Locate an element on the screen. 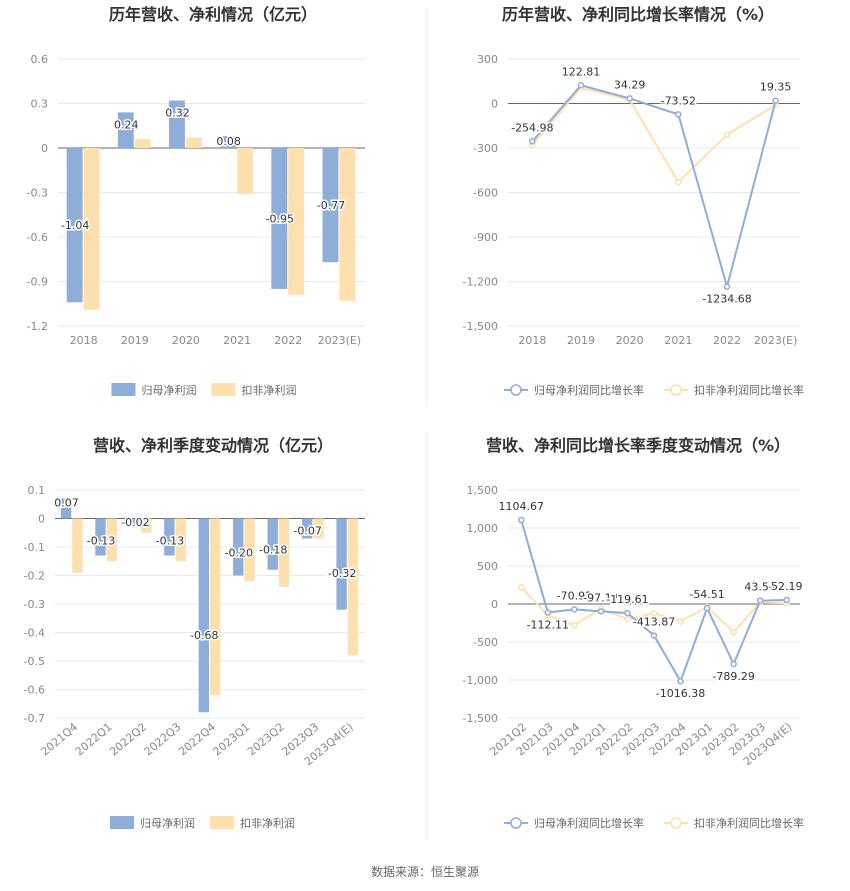 The height and width of the screenshot is (891, 850). annual-profit-data-label: 0.24 is located at coordinates (126, 124).